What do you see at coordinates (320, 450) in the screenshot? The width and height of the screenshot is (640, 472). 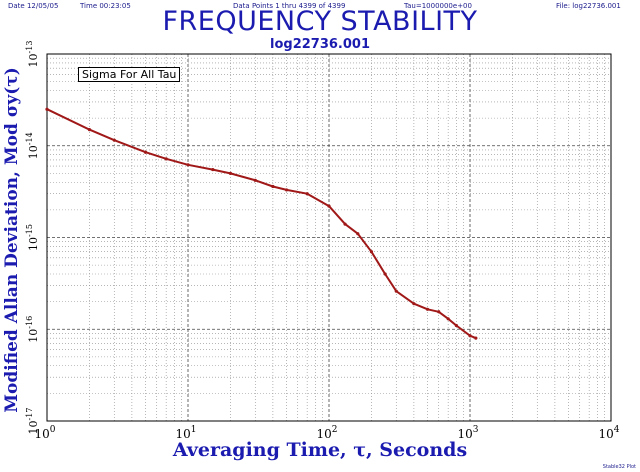 I see `x-axis-label: Averaging Time, τ, Seconds` at bounding box center [320, 450].